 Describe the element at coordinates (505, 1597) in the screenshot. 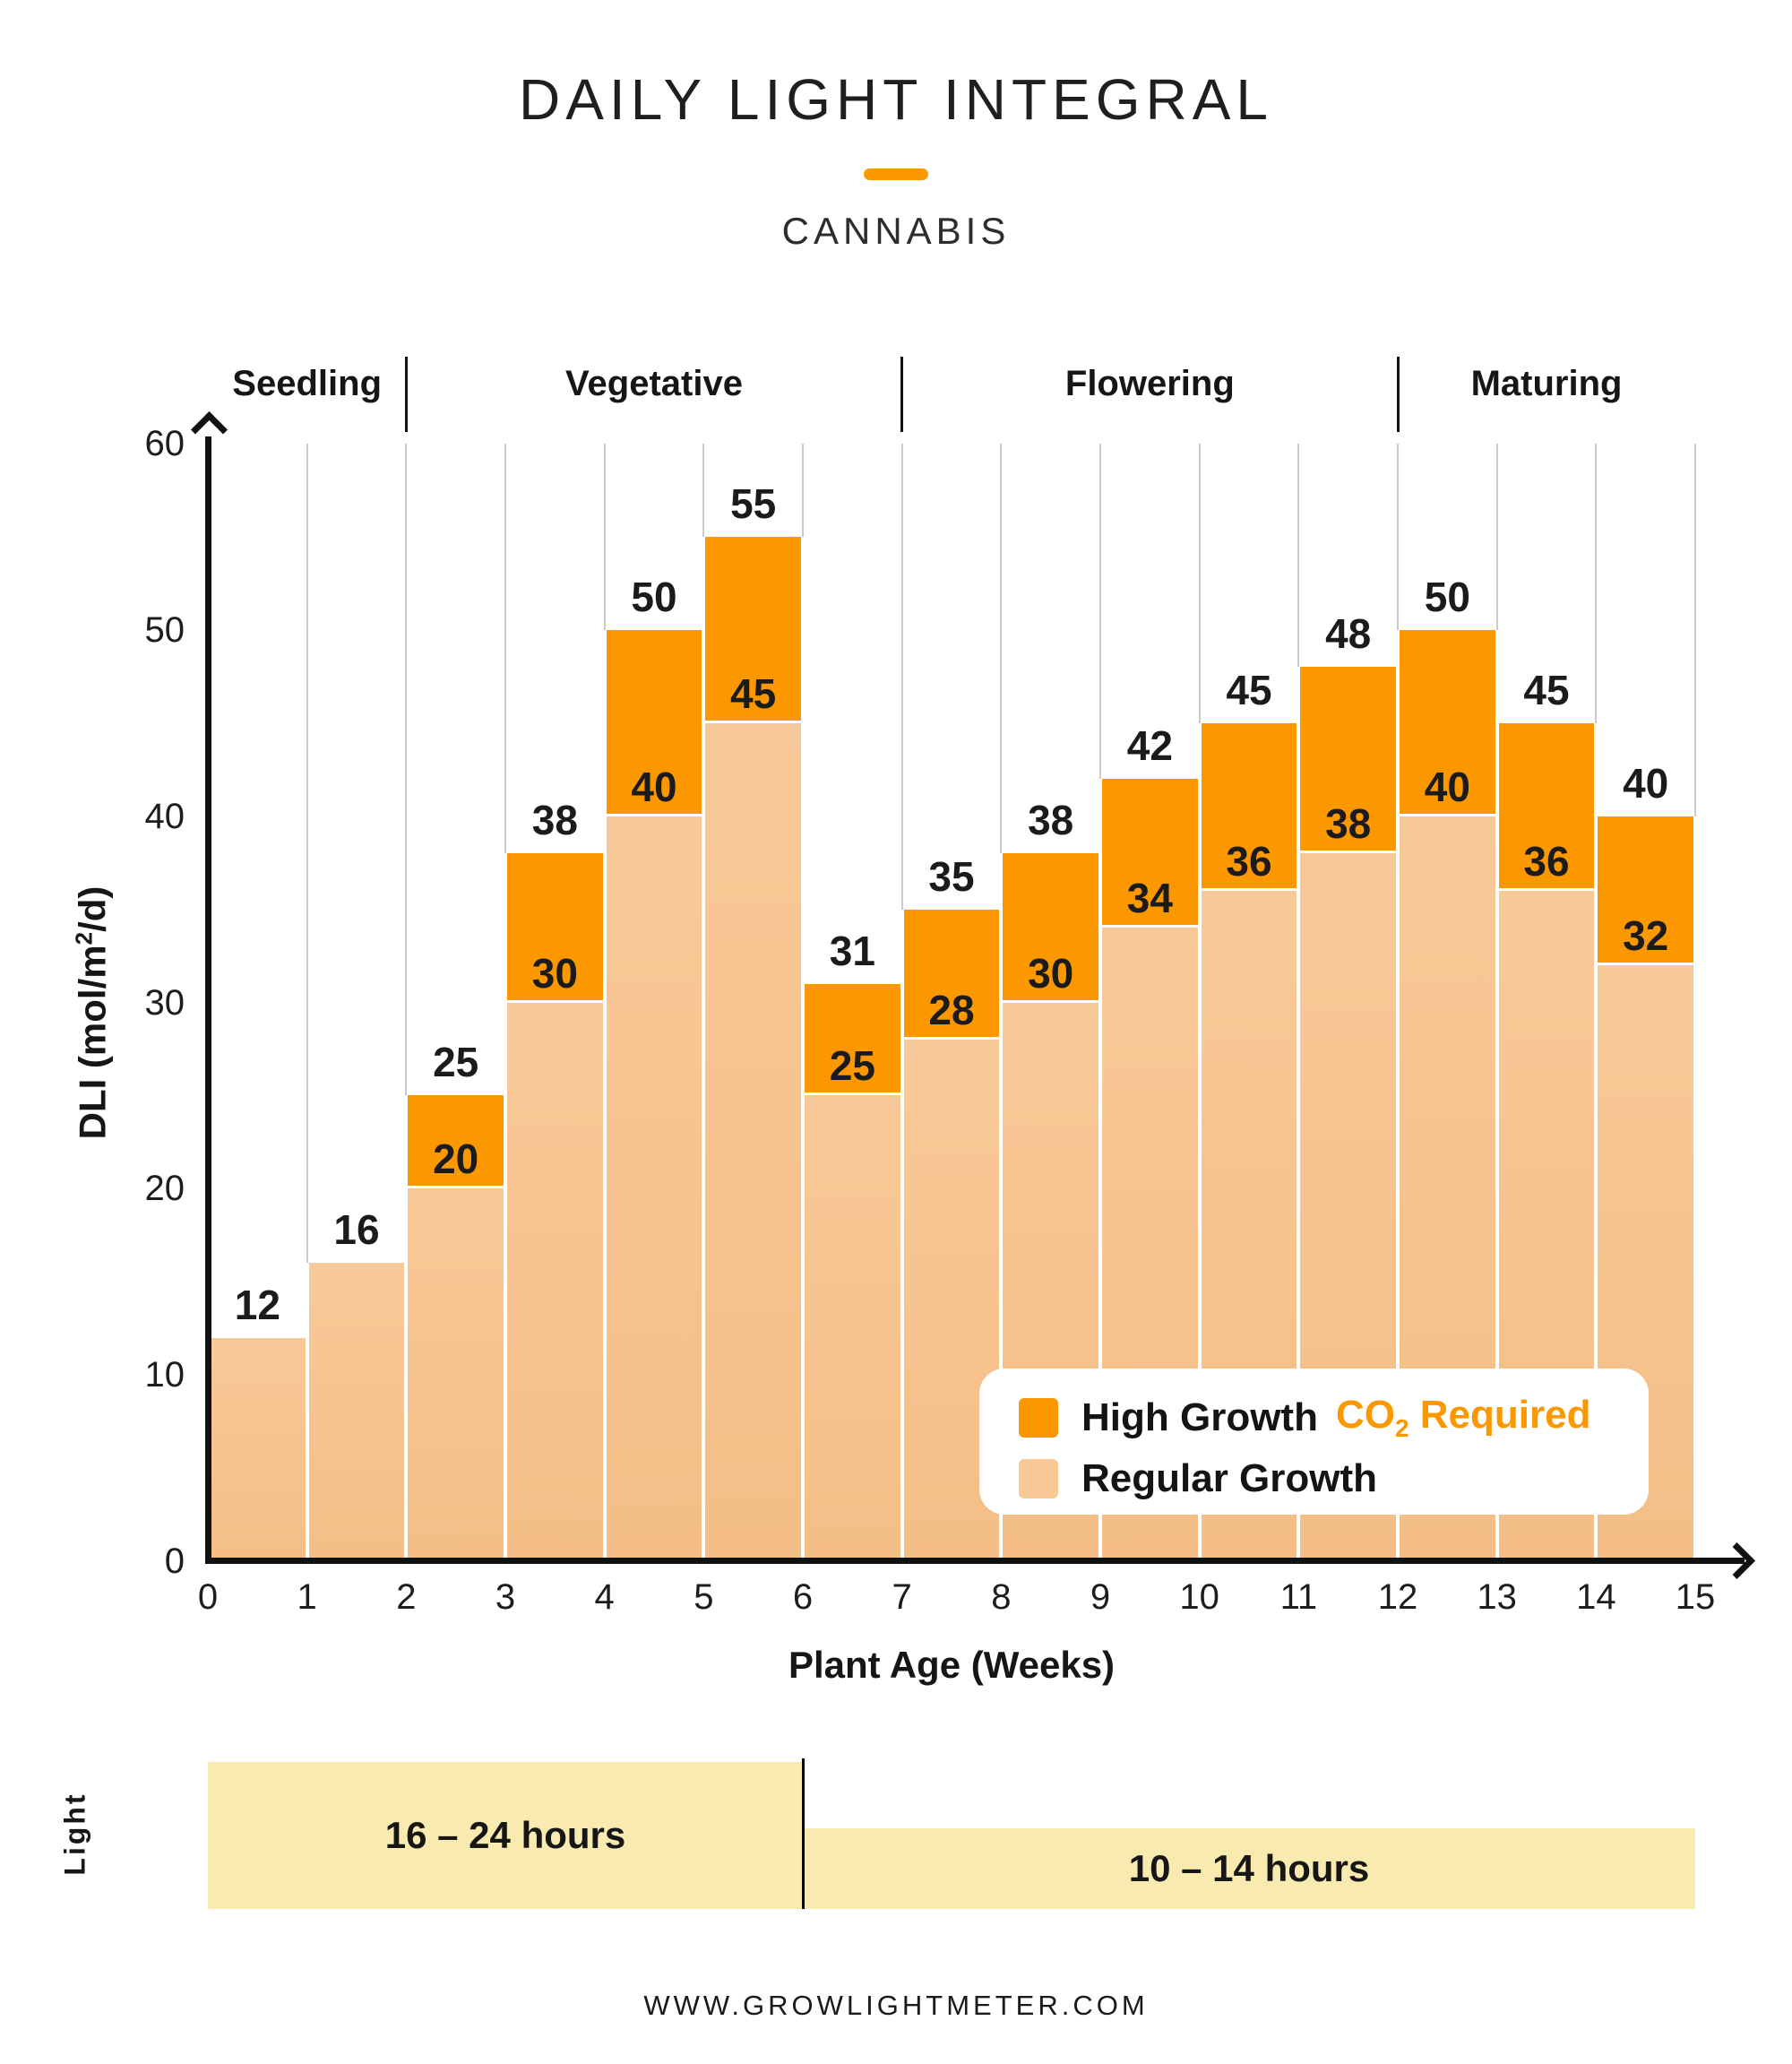

I see `x-tick-3: 3` at that location.